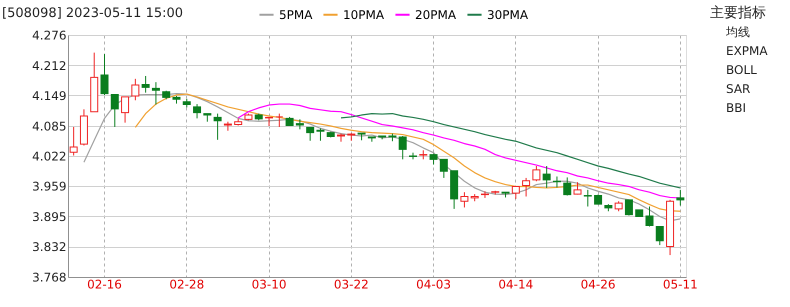 The height and width of the screenshot is (307, 790). Describe the element at coordinates (747, 51) in the screenshot. I see `text: EXPMA` at that location.